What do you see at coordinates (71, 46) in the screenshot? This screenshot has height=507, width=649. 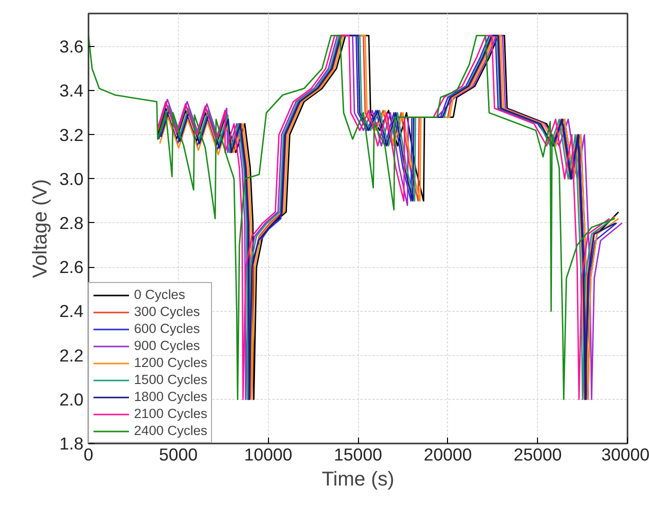 I see `y-tick-label: 3.6` at bounding box center [71, 46].